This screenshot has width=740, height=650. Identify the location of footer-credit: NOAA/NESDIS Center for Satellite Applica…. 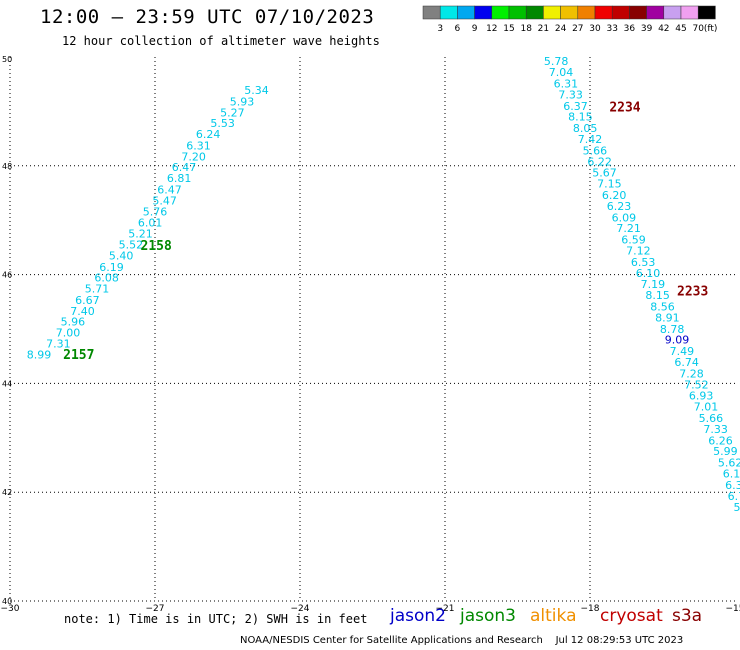
(462, 640).